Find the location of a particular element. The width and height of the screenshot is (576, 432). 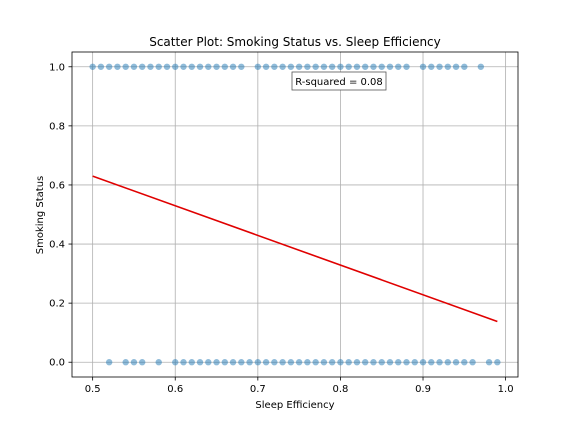

y-tick-label: 0.4 is located at coordinates (57, 245).